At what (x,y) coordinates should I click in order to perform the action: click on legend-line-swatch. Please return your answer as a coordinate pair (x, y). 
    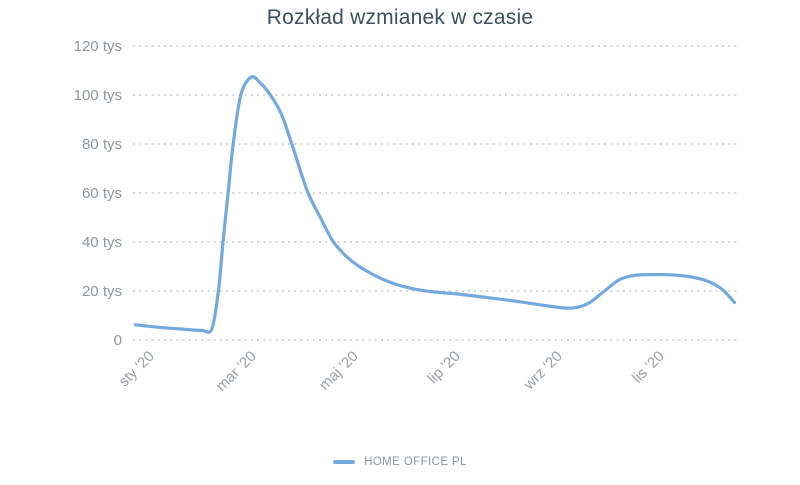
    Looking at the image, I should click on (344, 462).